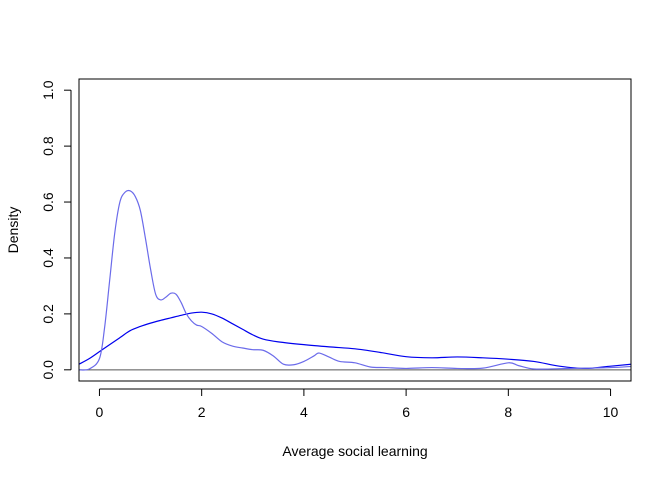 Image resolution: width=672 pixels, height=480 pixels. What do you see at coordinates (48, 146) in the screenshot?
I see `y-tick-label: 0.8` at bounding box center [48, 146].